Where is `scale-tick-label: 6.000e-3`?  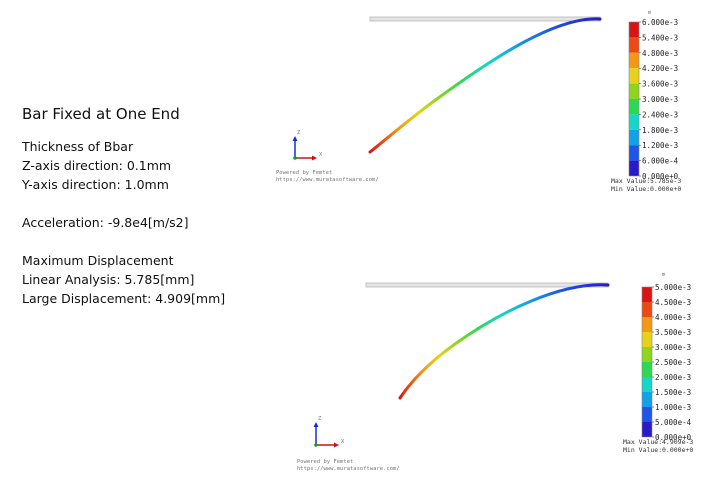
scale-tick-label: 6.000e-3 is located at coordinates (660, 22).